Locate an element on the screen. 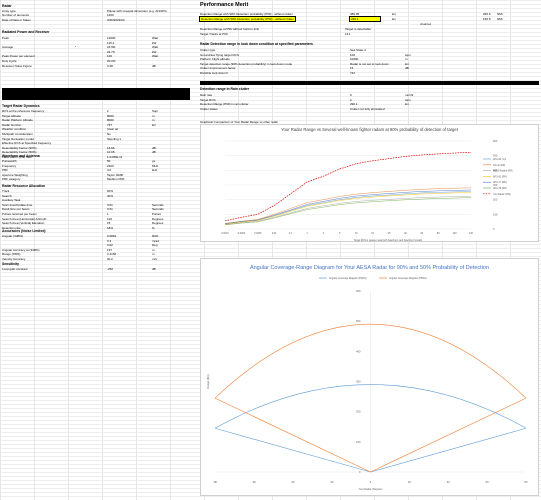  parameter-value: 3/26/2023/04 is located at coordinates (116, 19).